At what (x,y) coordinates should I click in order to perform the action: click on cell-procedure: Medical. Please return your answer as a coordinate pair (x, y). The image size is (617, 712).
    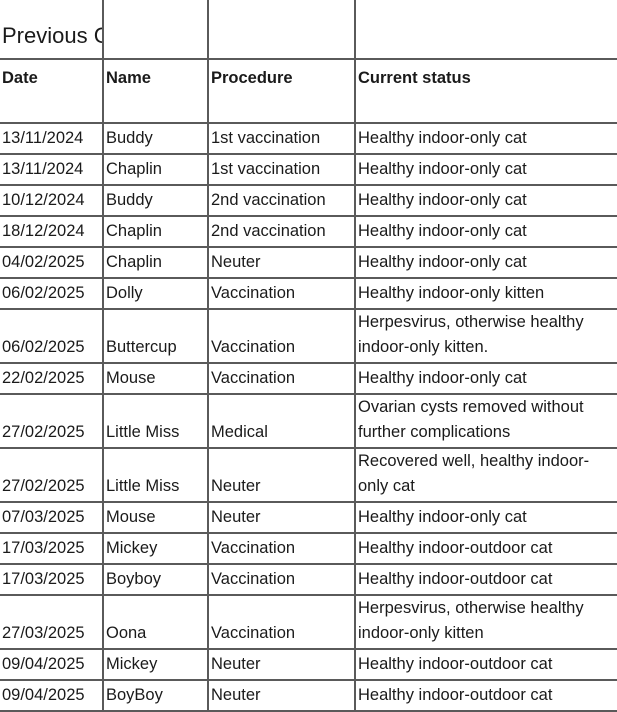
    Looking at the image, I should click on (281, 421).